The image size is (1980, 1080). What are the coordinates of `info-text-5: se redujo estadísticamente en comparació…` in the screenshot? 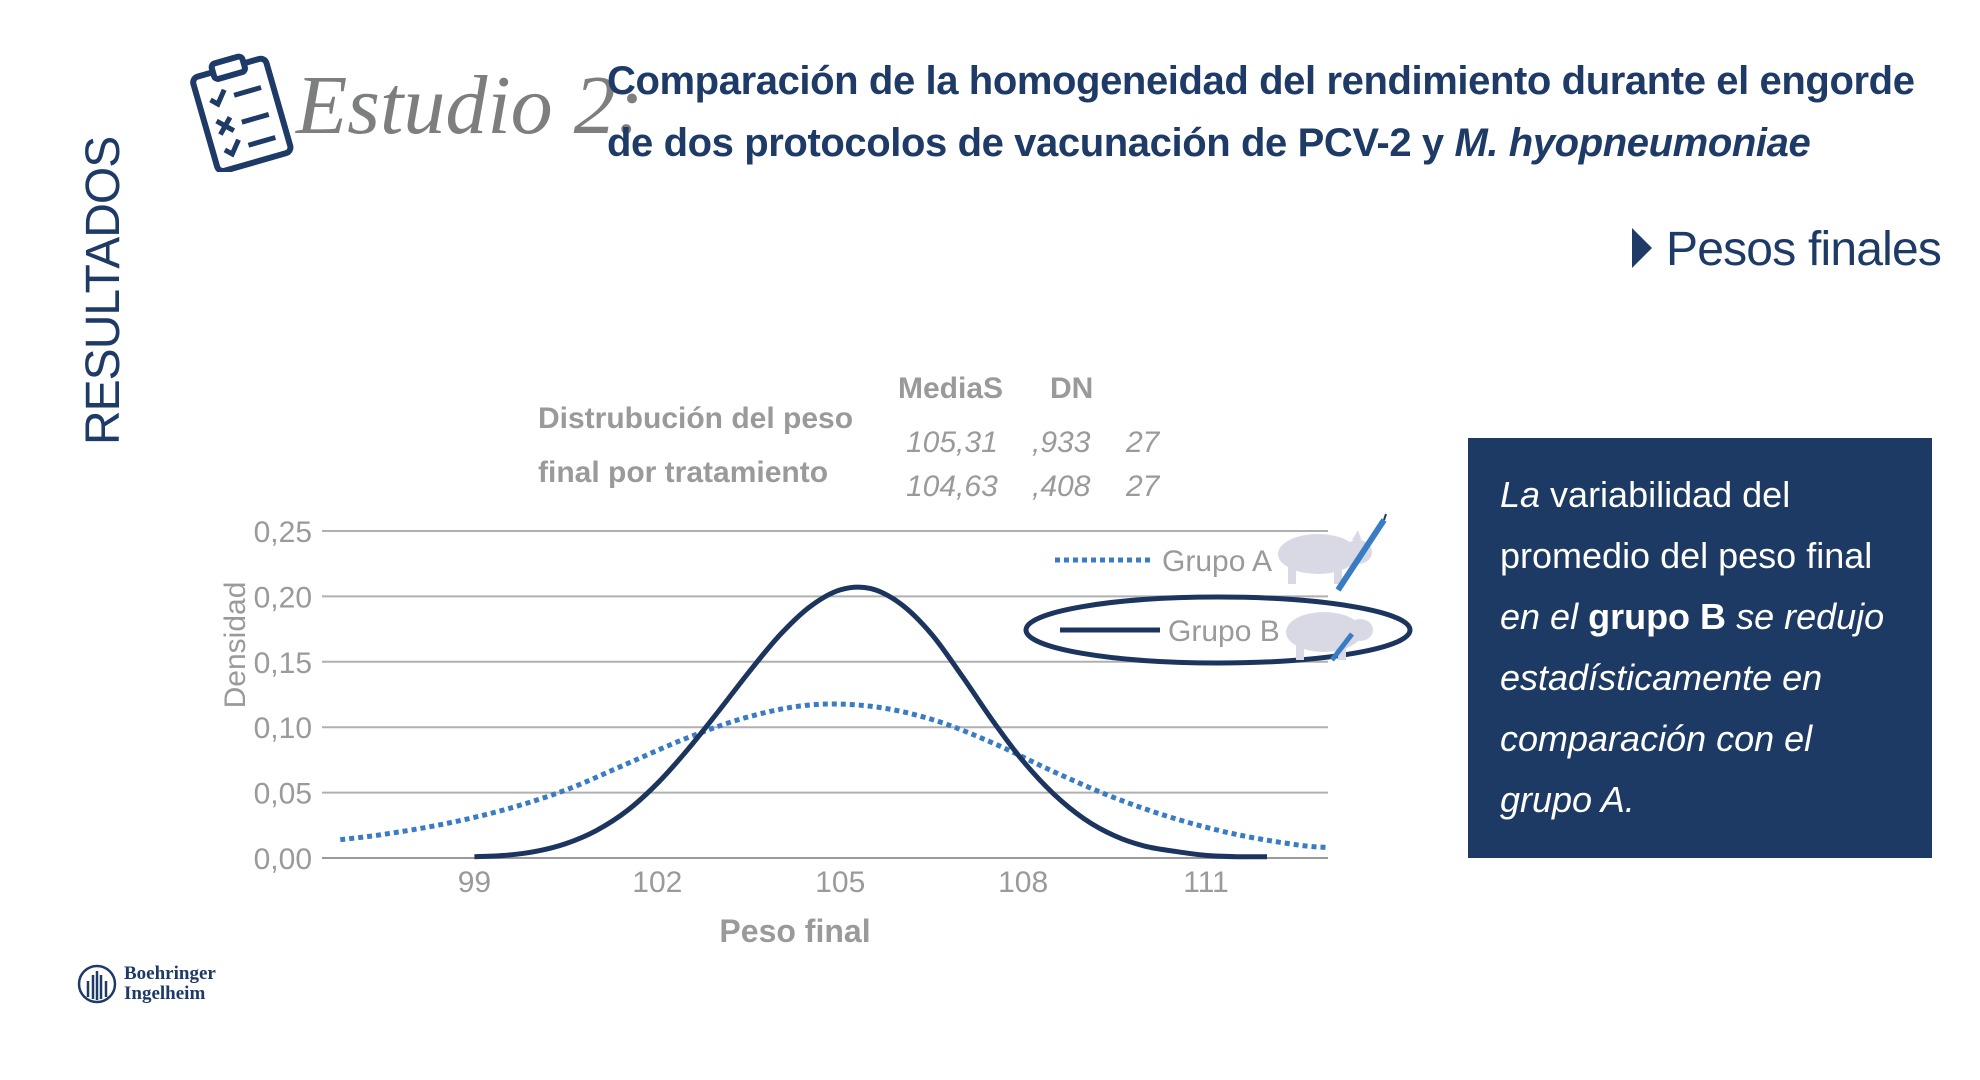 It's located at (1692, 708).